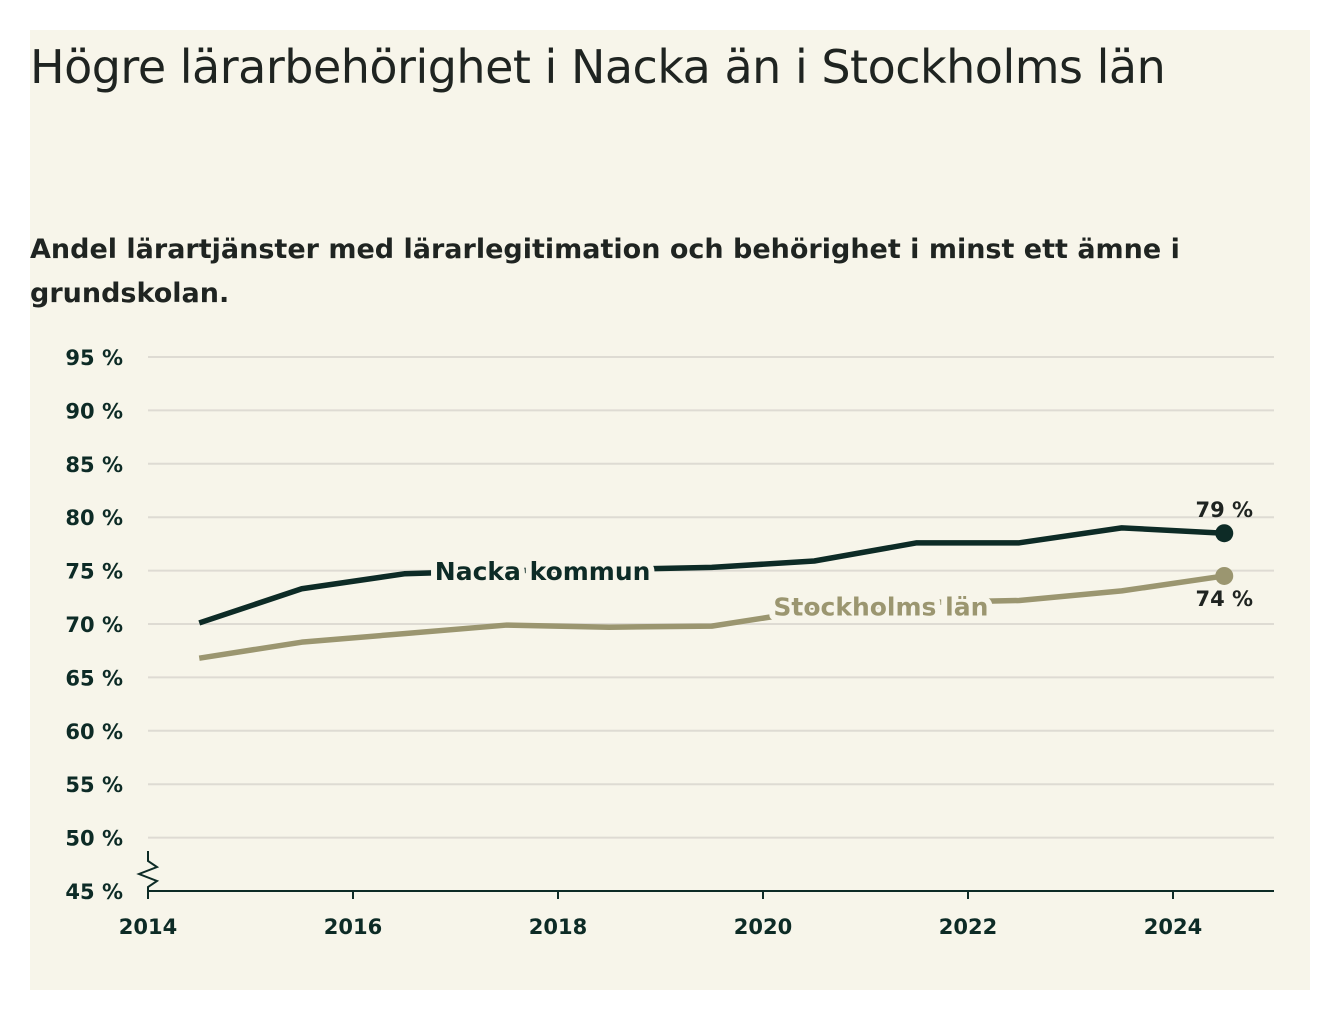 This screenshot has width=1340, height=1020. What do you see at coordinates (94, 892) in the screenshot?
I see `y-tick-label: 45 %` at bounding box center [94, 892].